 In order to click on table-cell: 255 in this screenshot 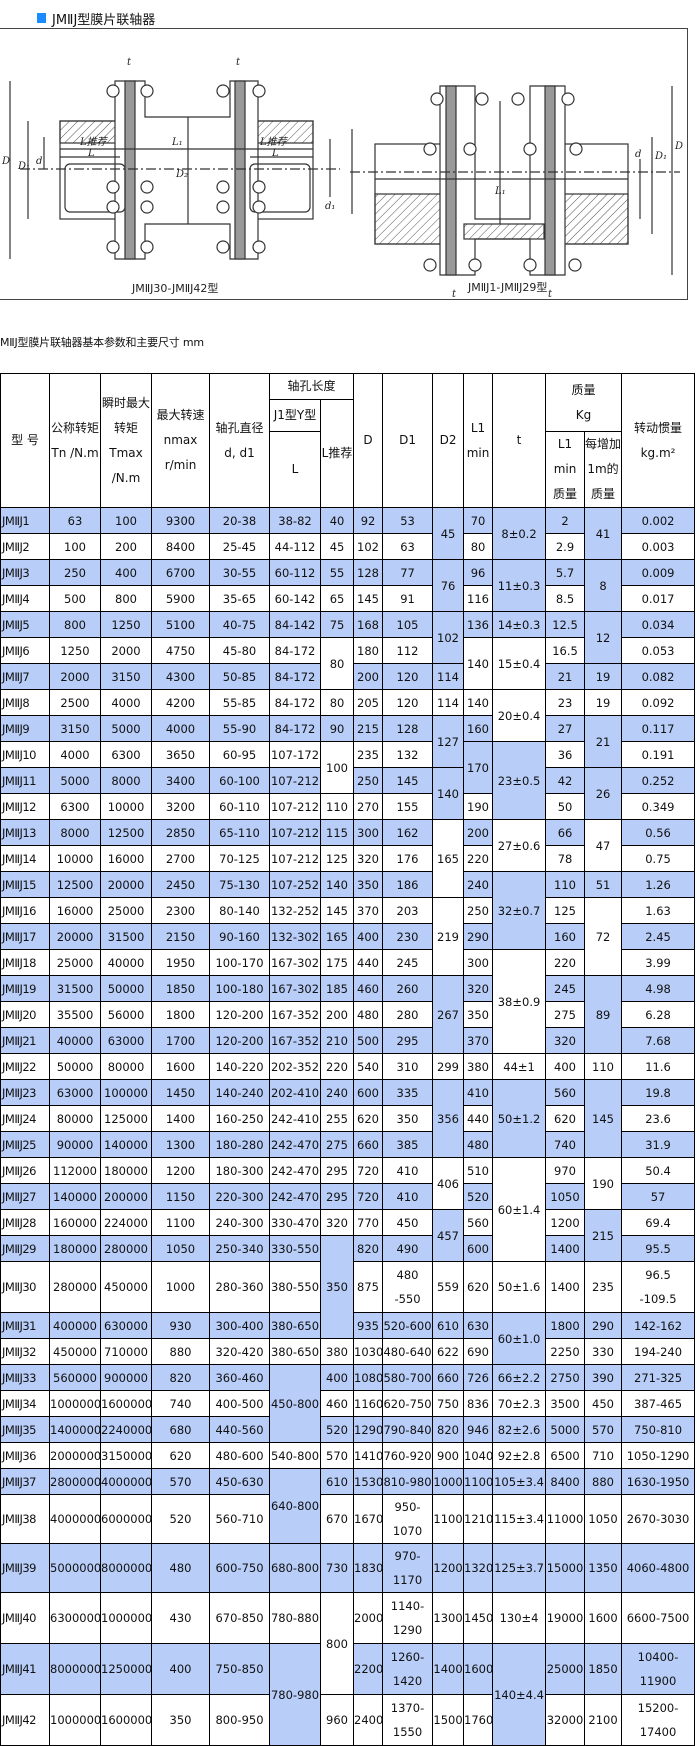, I will do `click(337, 1118)`.